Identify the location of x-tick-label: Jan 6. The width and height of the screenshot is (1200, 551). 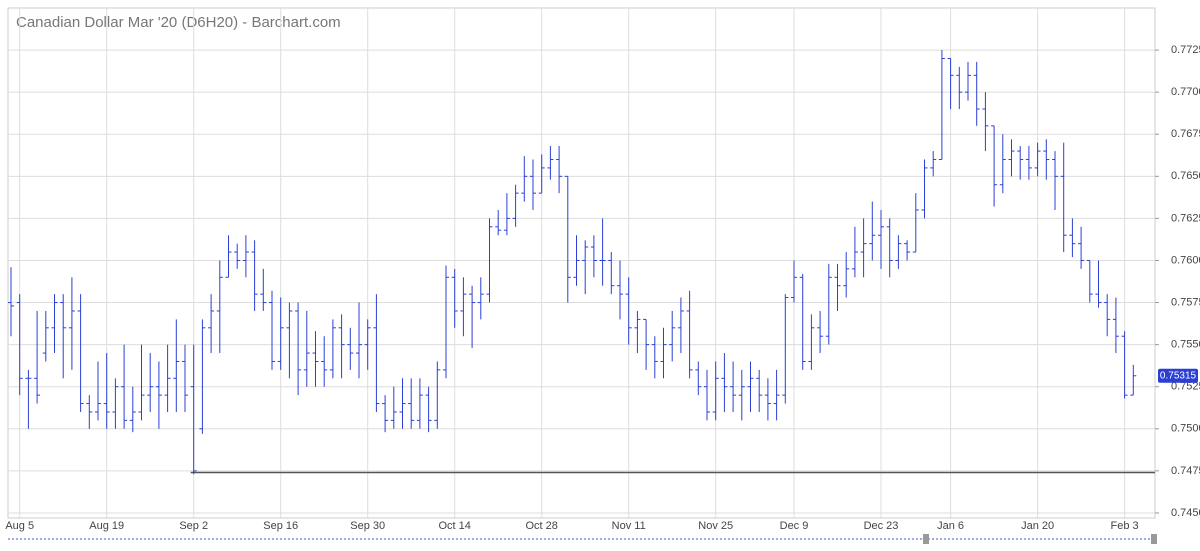
(950, 526).